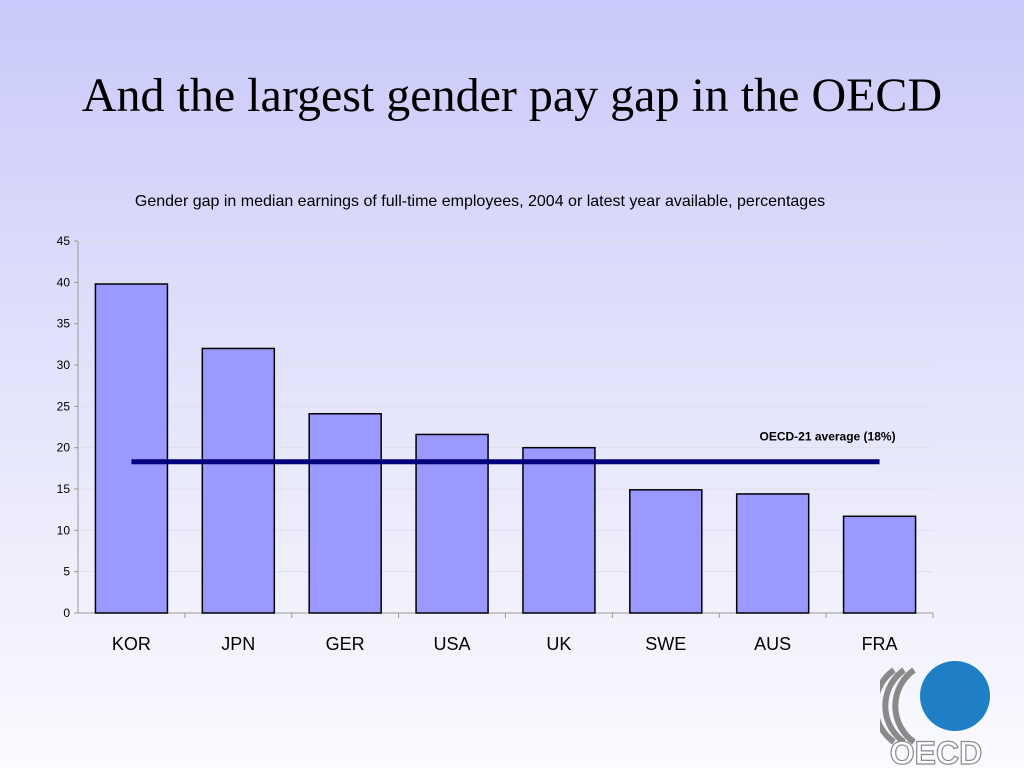  Describe the element at coordinates (64, 448) in the screenshot. I see `y-tick-label: 20` at that location.